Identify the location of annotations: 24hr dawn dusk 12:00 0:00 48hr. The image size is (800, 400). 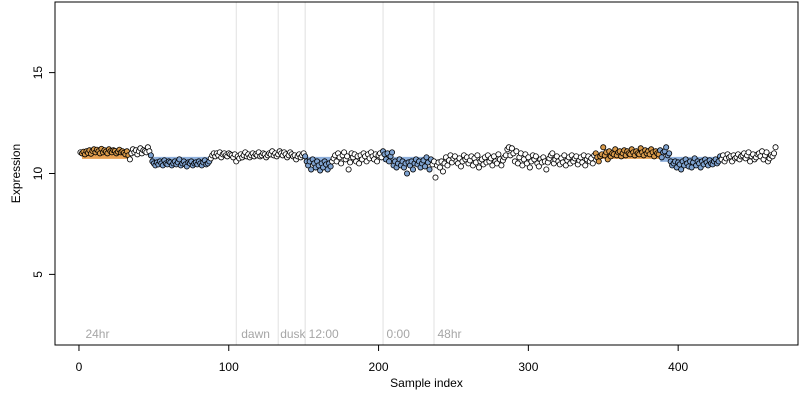
(273, 334).